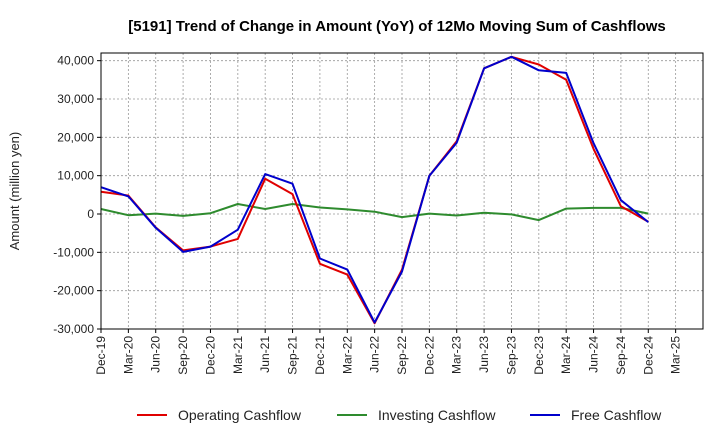 The width and height of the screenshot is (720, 440). What do you see at coordinates (90, 214) in the screenshot?
I see `y-tick-label: 0` at bounding box center [90, 214].